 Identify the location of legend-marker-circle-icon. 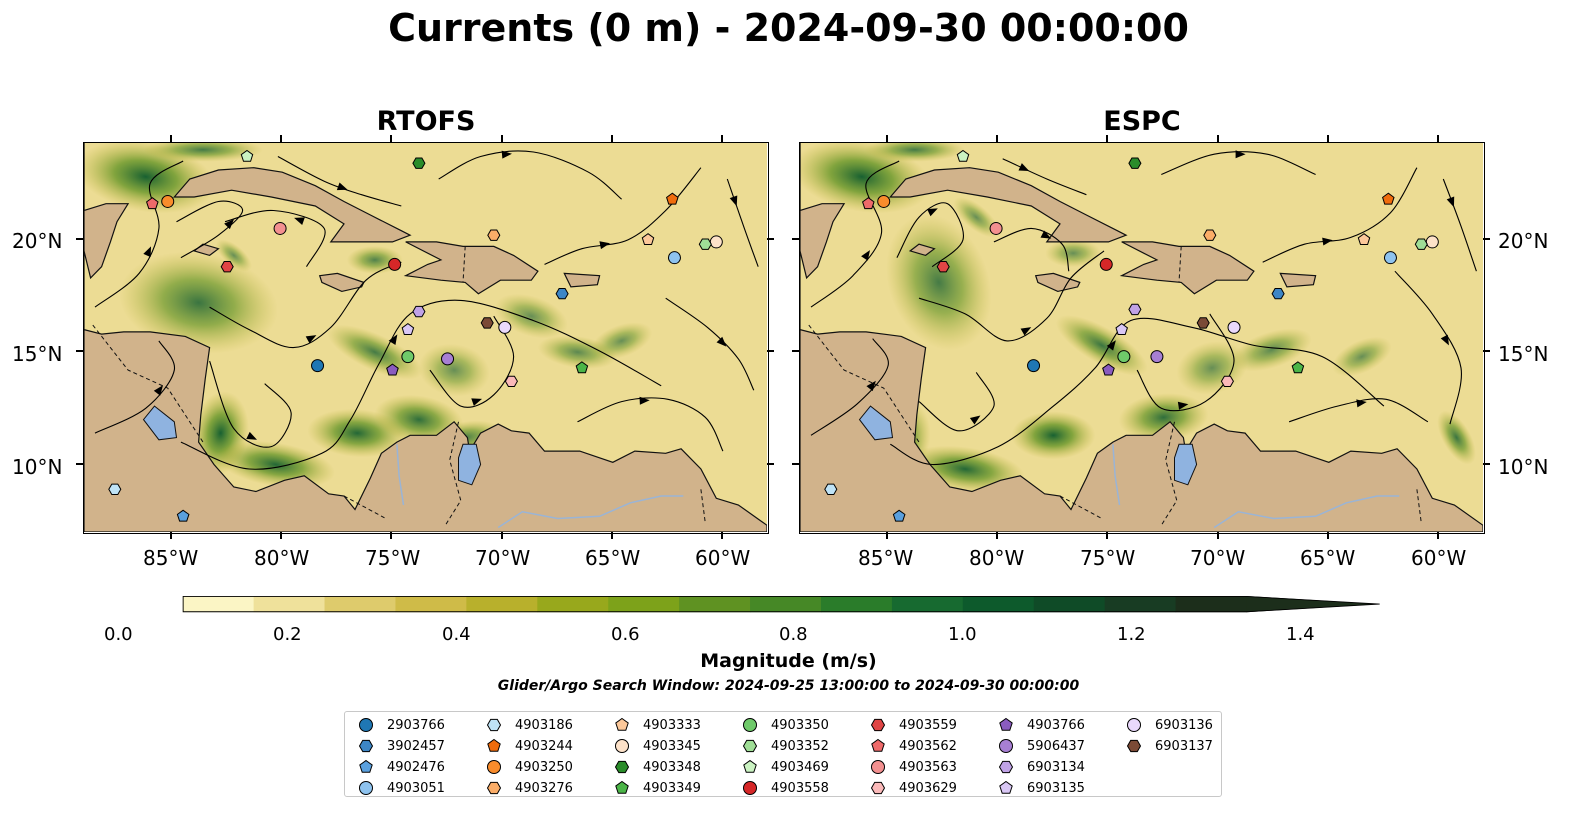
(366, 725).